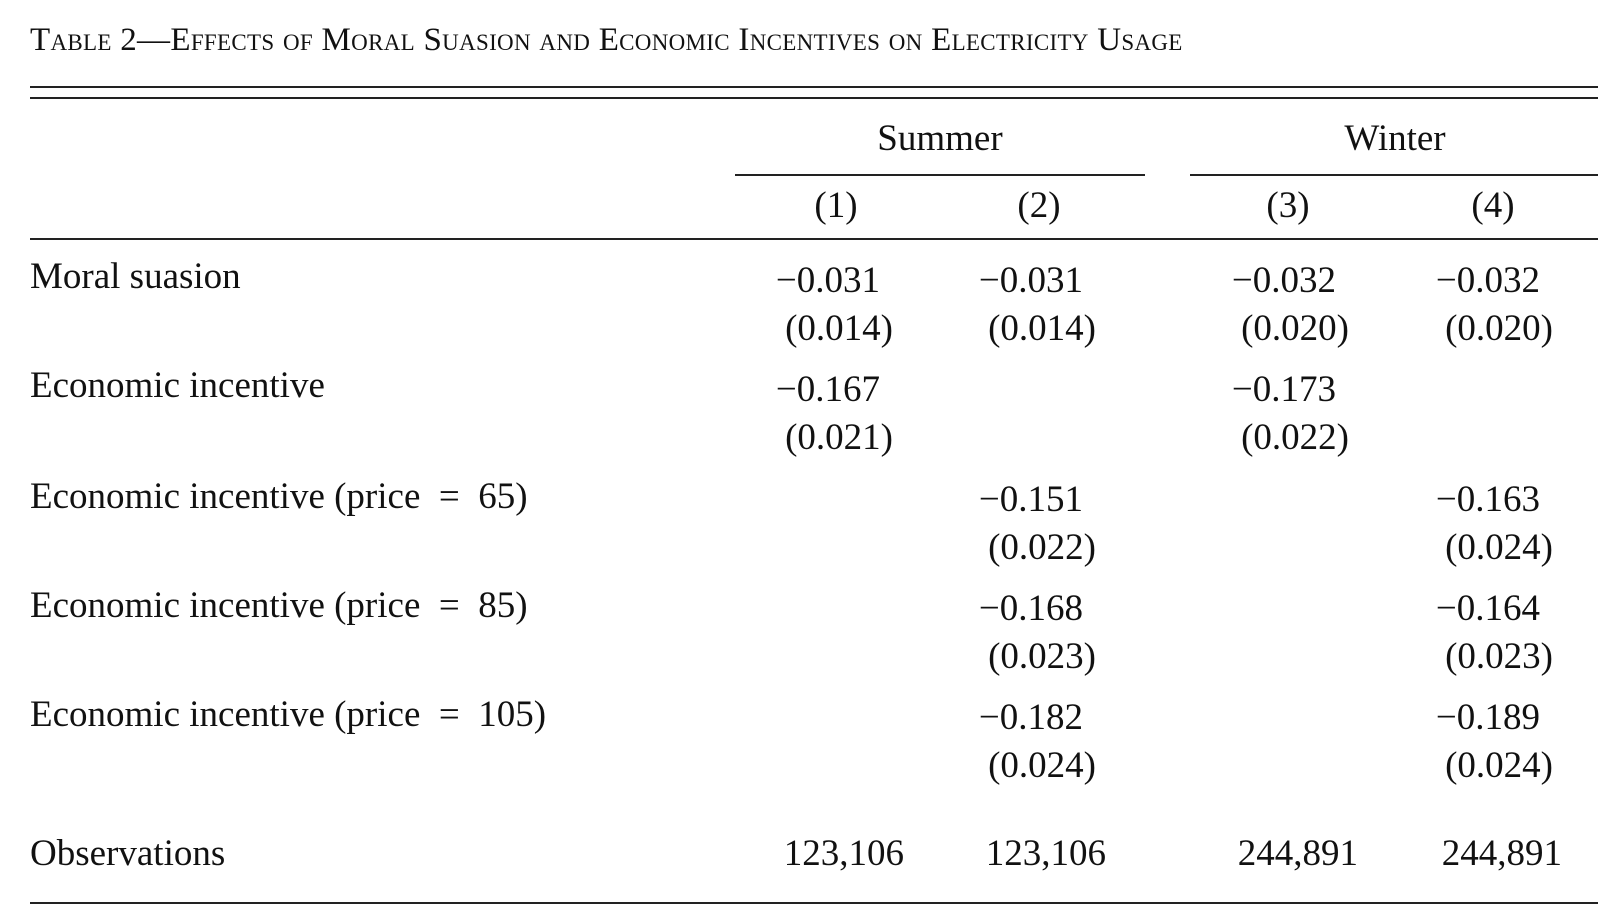  I want to click on coef-cell: −0.151, so click(1030, 499).